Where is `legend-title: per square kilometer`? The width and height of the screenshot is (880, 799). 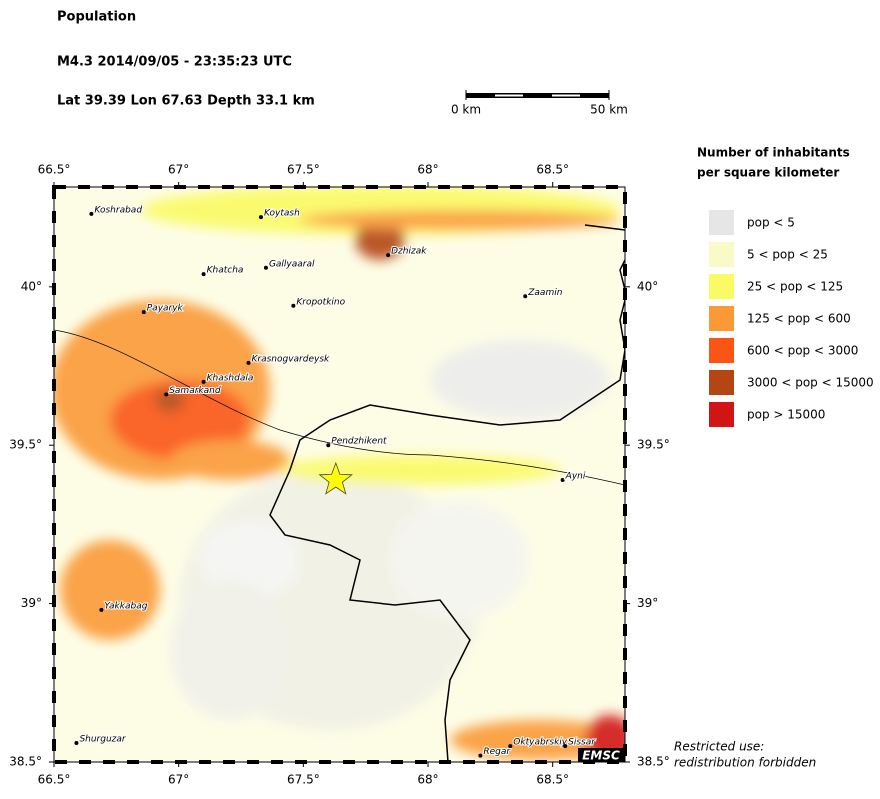 legend-title: per square kilometer is located at coordinates (768, 173).